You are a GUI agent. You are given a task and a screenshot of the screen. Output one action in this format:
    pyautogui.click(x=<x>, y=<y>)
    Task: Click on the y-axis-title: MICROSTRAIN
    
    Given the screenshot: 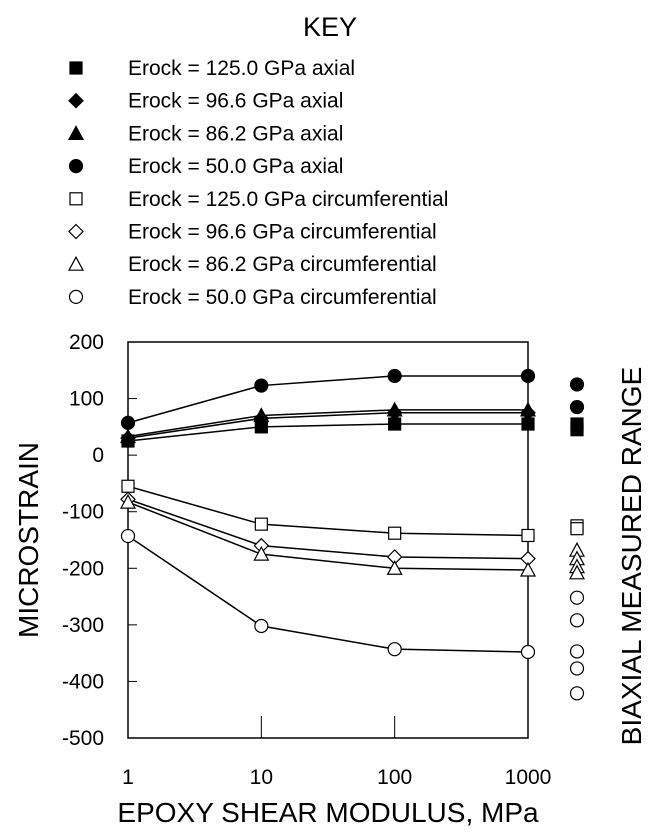 What is the action you would take?
    pyautogui.click(x=28, y=540)
    